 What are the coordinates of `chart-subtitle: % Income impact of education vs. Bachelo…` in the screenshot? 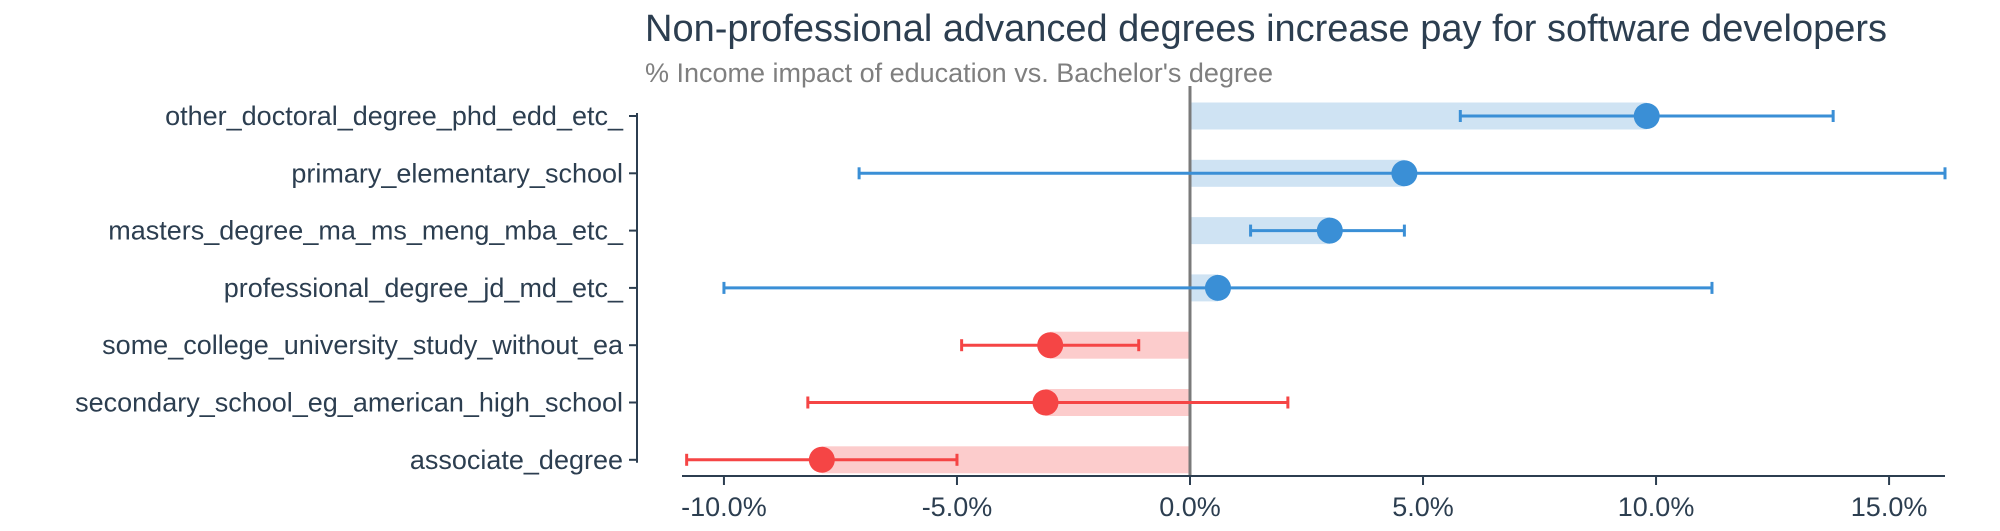 It's located at (959, 73).